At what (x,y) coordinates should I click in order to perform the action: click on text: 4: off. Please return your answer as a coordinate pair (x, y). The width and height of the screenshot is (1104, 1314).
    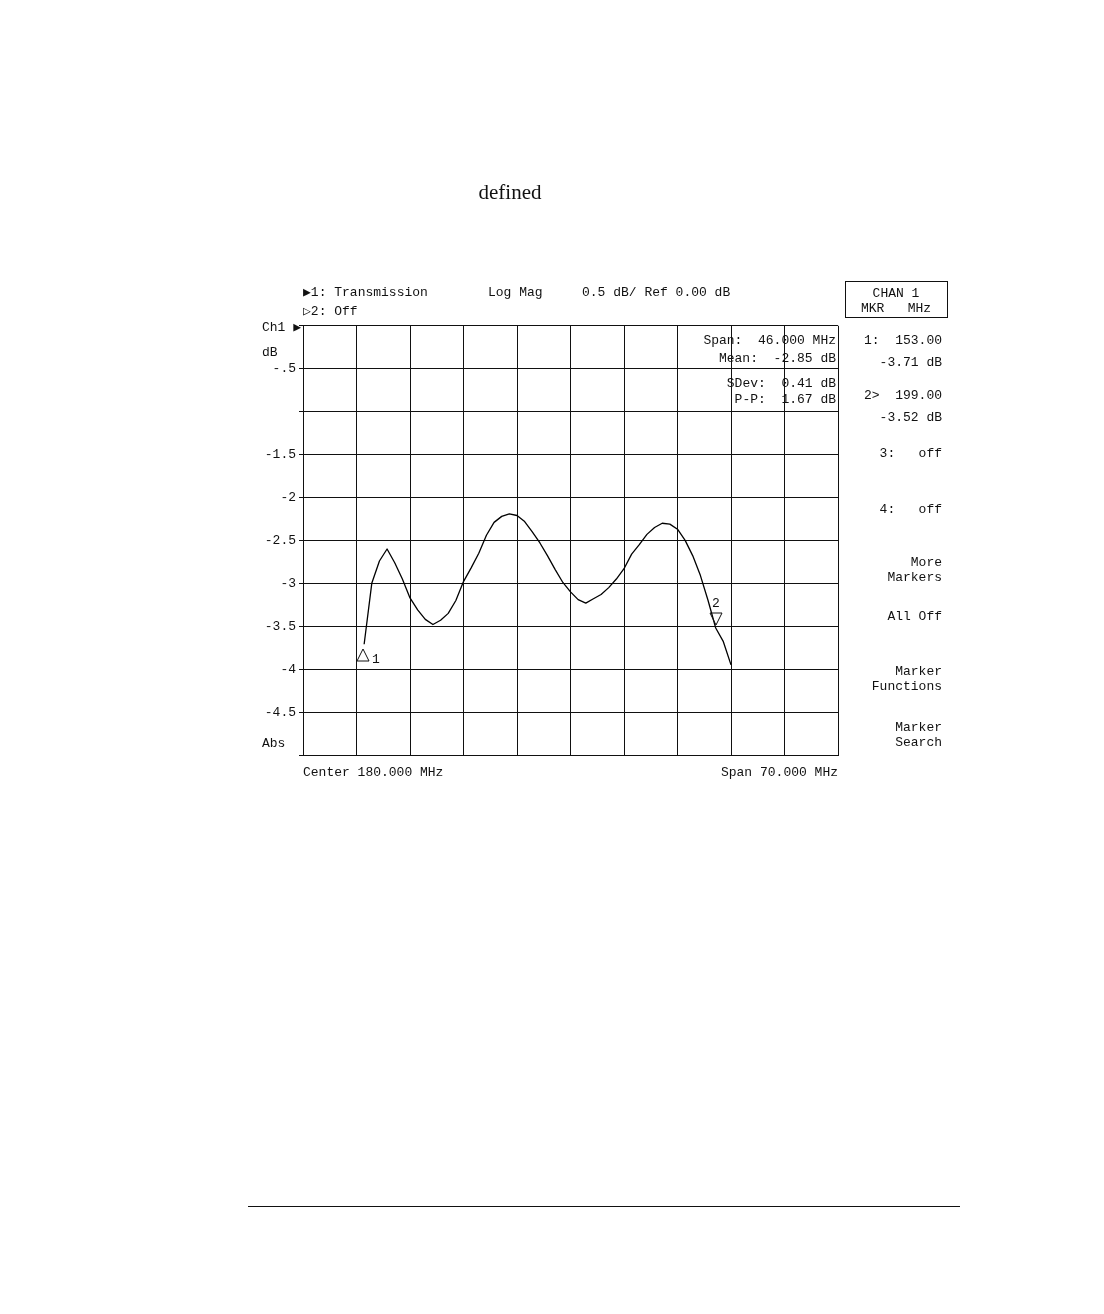
    Looking at the image, I should click on (910, 509).